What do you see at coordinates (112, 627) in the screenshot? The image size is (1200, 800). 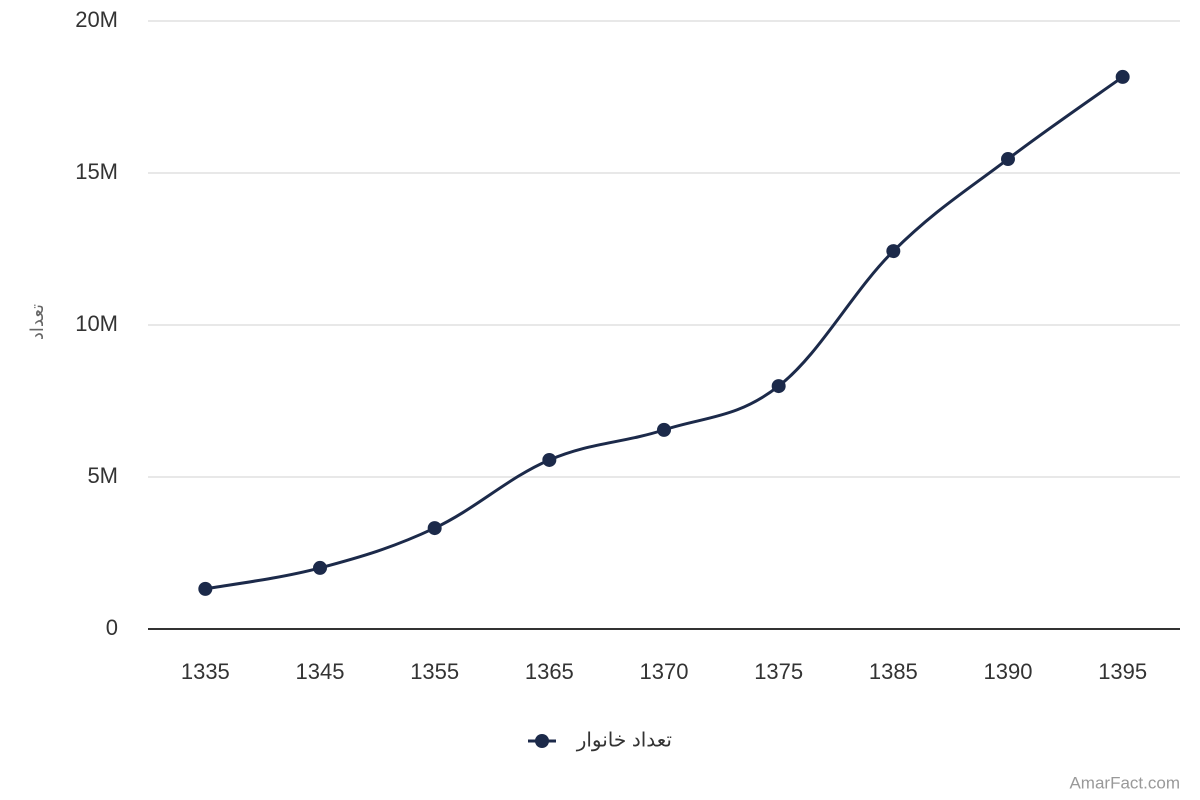 I see `y-tick-label: 0` at bounding box center [112, 627].